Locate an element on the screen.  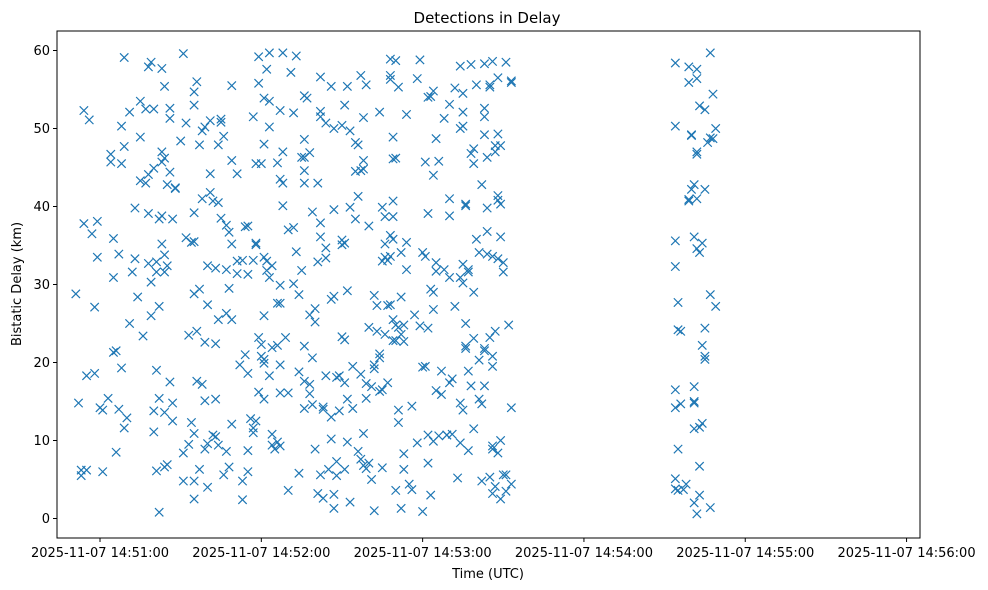
x-tick-label: 2025-11-07 14:54:00 is located at coordinates (584, 553).